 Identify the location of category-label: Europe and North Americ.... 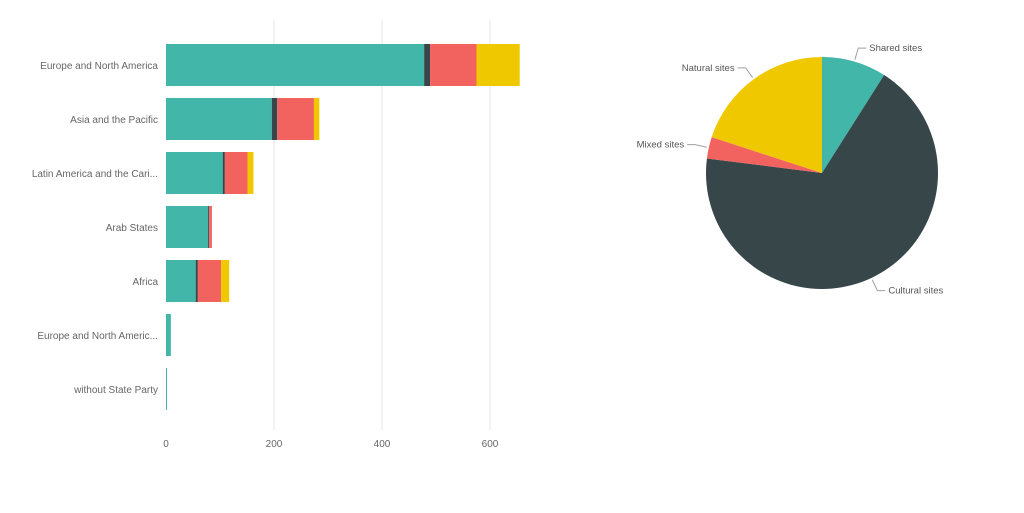
(97, 336).